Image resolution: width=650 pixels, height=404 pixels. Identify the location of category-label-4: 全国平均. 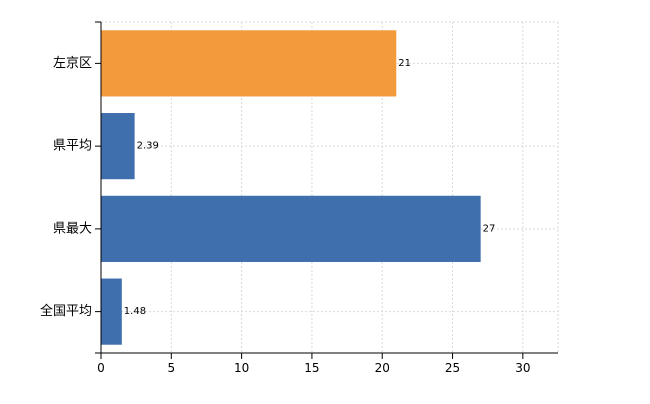
(66, 311).